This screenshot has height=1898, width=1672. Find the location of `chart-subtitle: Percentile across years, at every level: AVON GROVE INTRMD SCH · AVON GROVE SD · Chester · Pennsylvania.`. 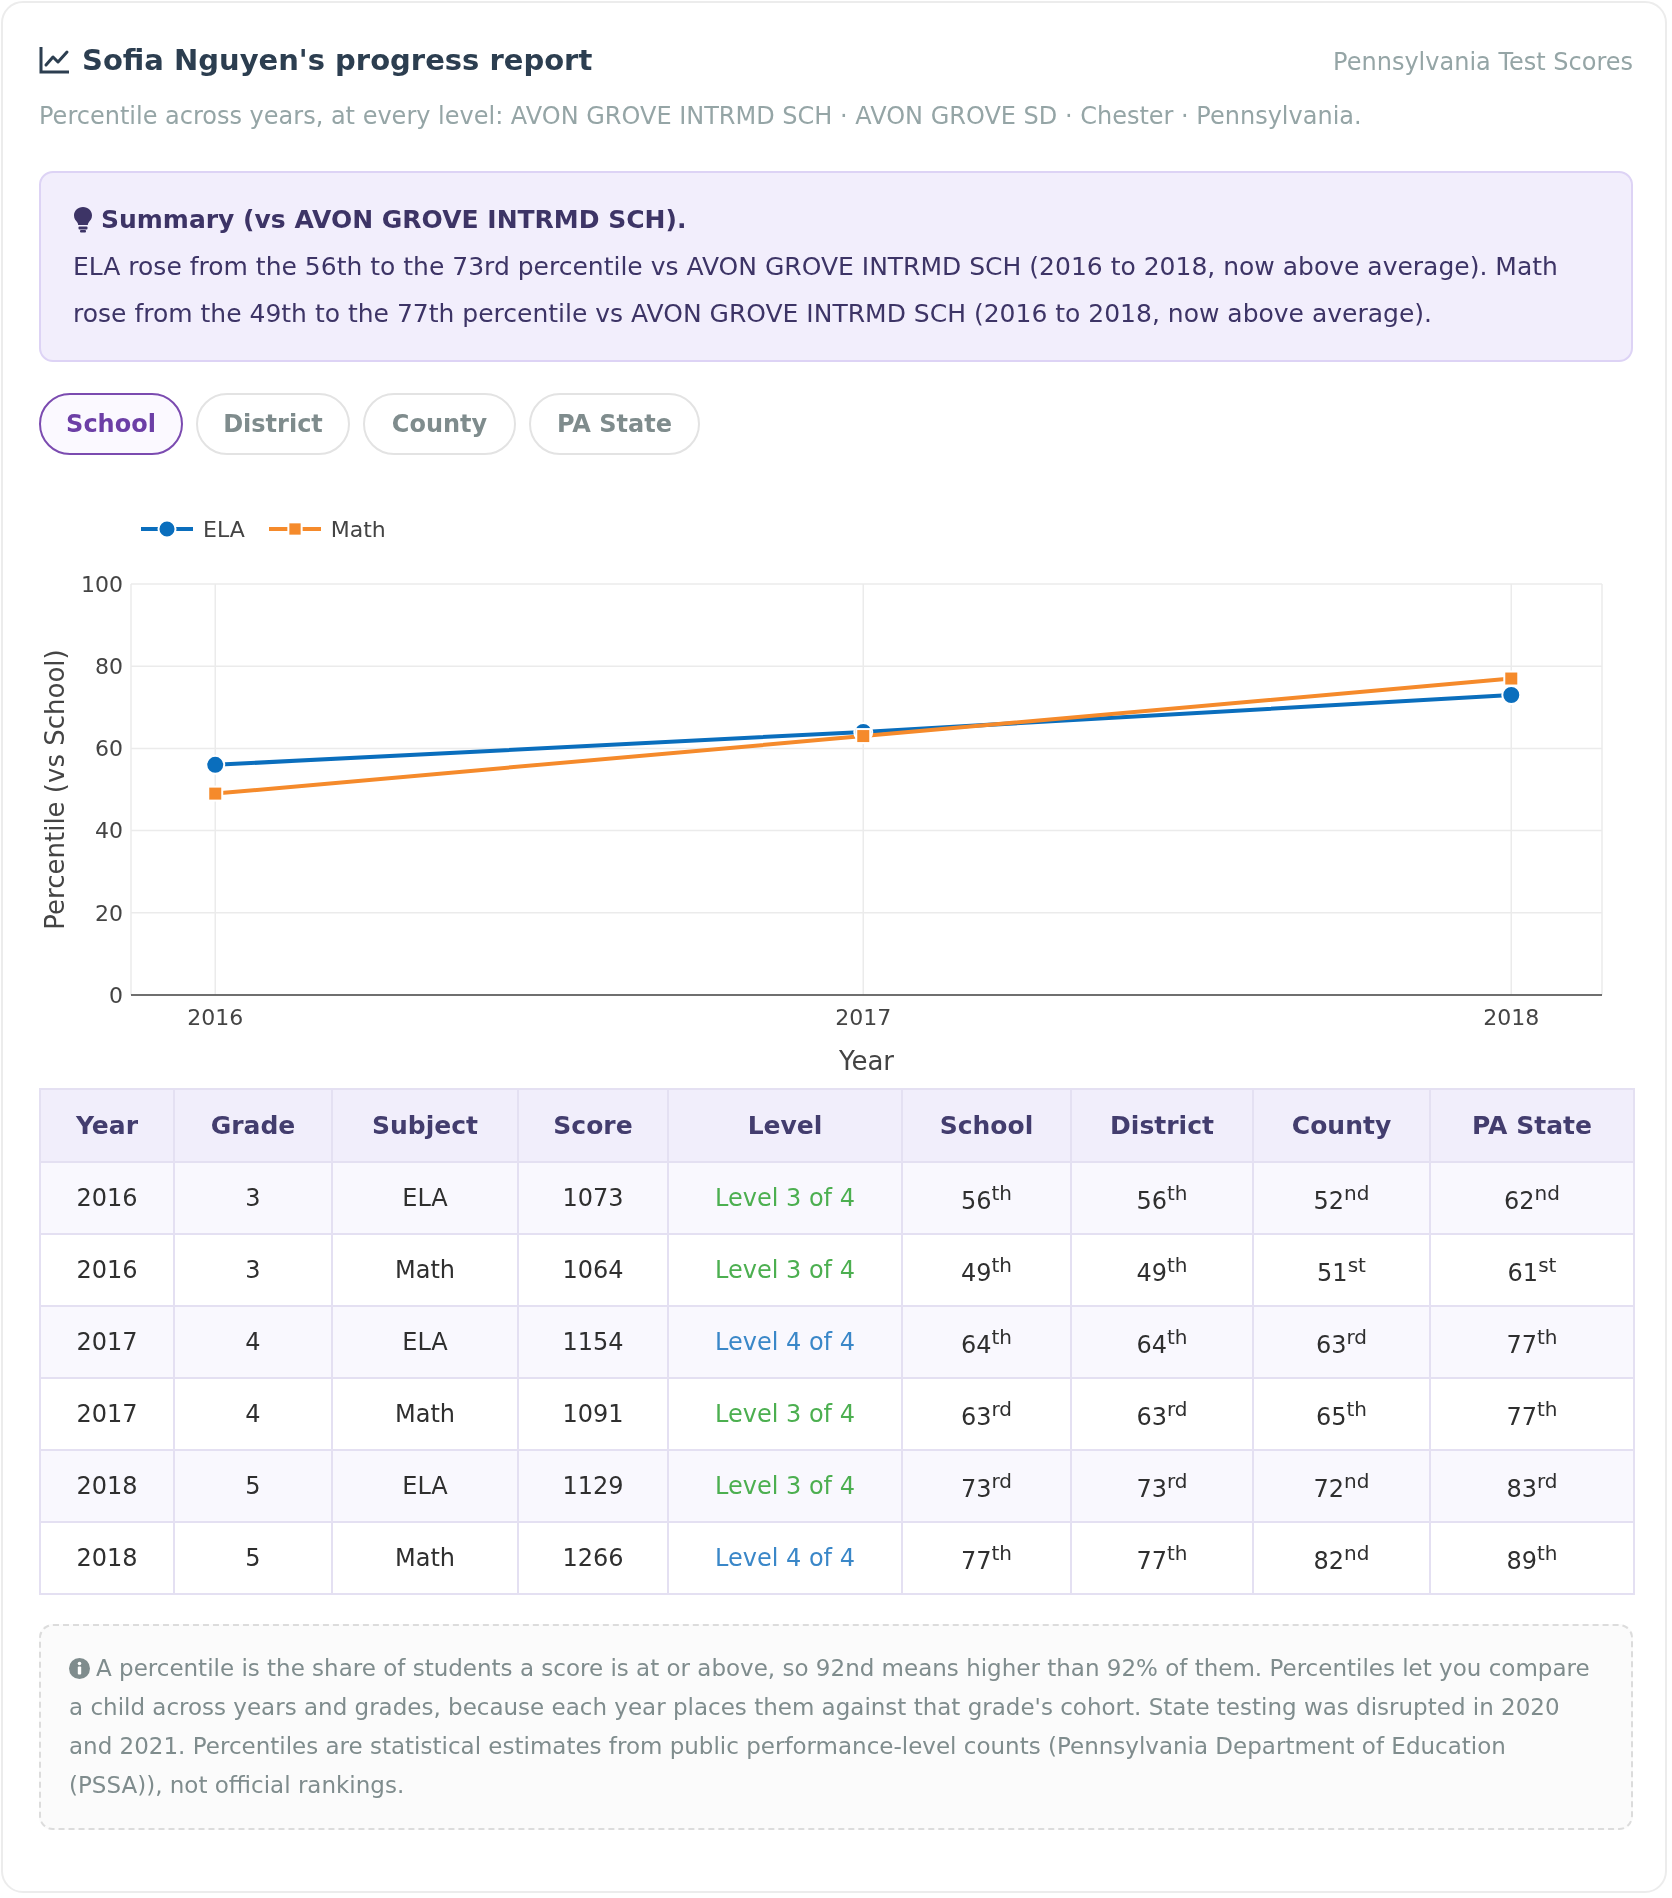

chart-subtitle: Percentile across years, at every level: AVON GROVE INTRMD SCH · AVON GROVE SD · Chester · Pennsylvania. is located at coordinates (700, 116).